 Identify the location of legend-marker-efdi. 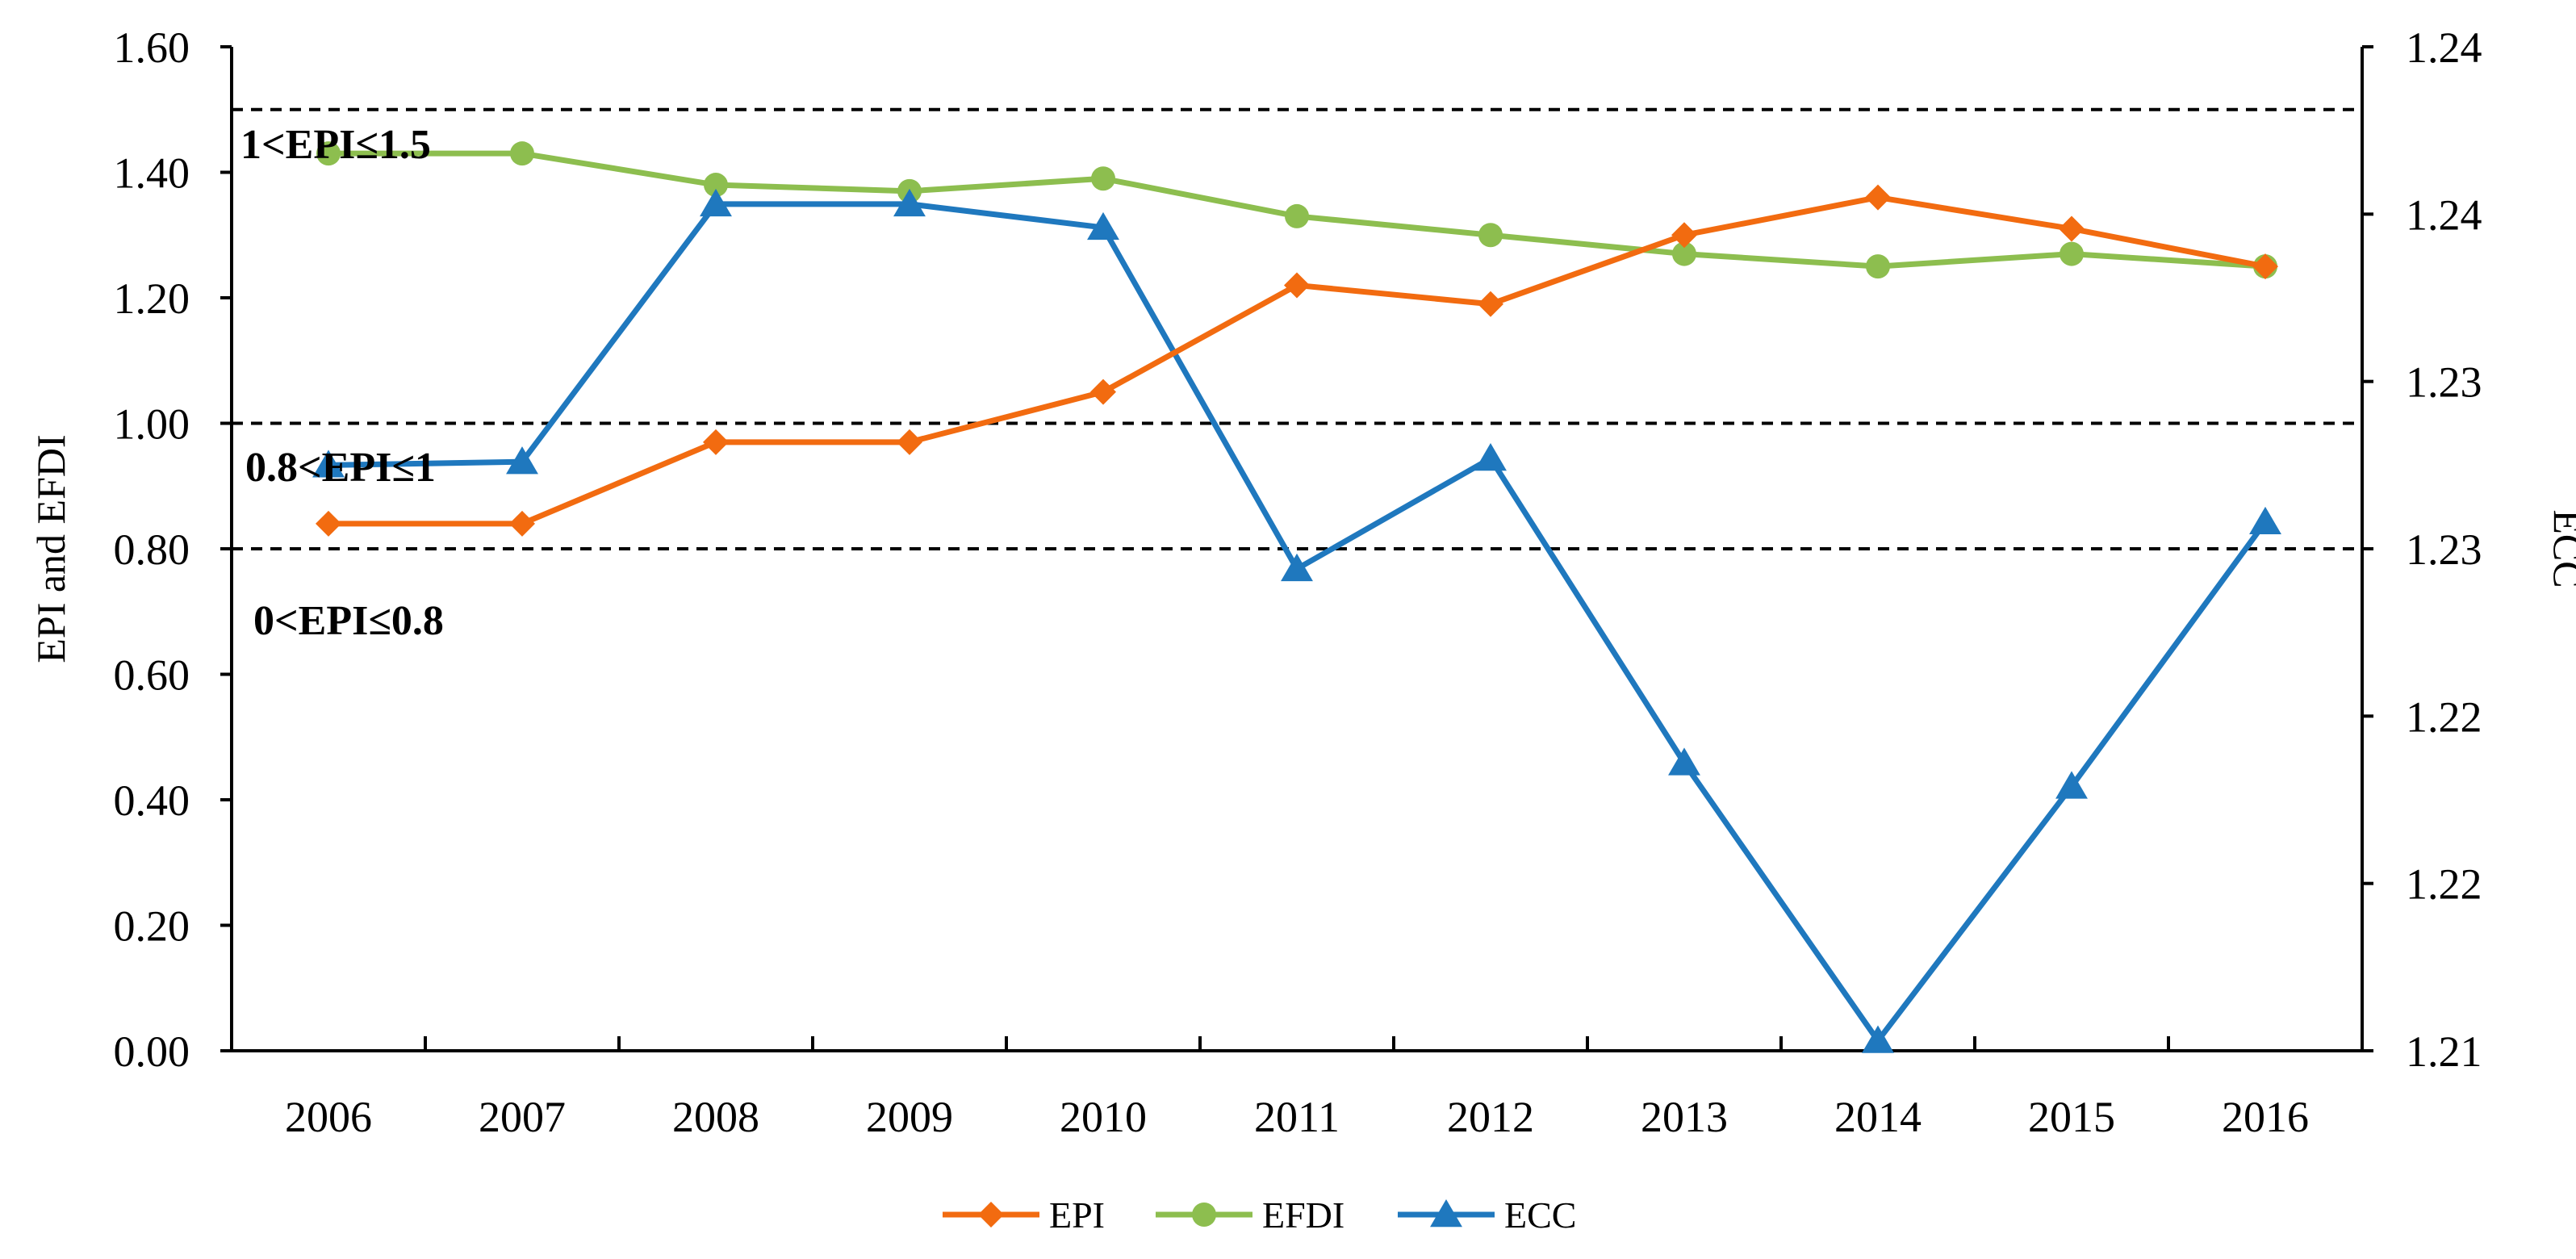
(1204, 1215).